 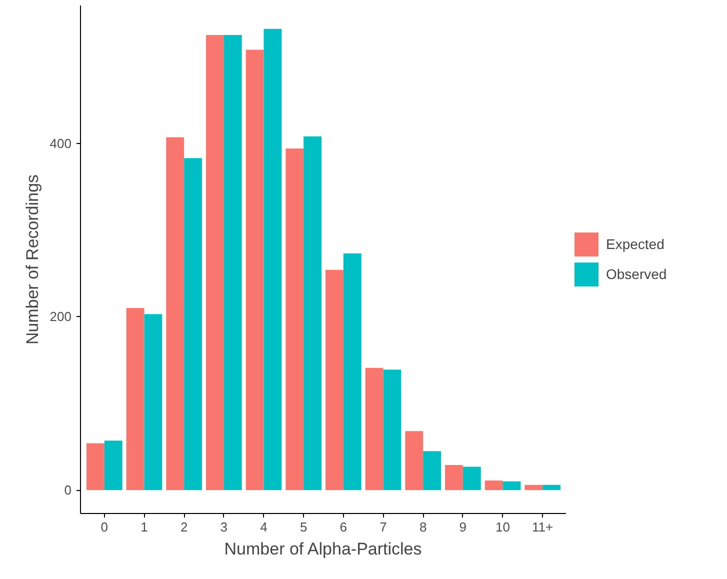 What do you see at coordinates (543, 527) in the screenshot?
I see `x-tick-label: 11+` at bounding box center [543, 527].